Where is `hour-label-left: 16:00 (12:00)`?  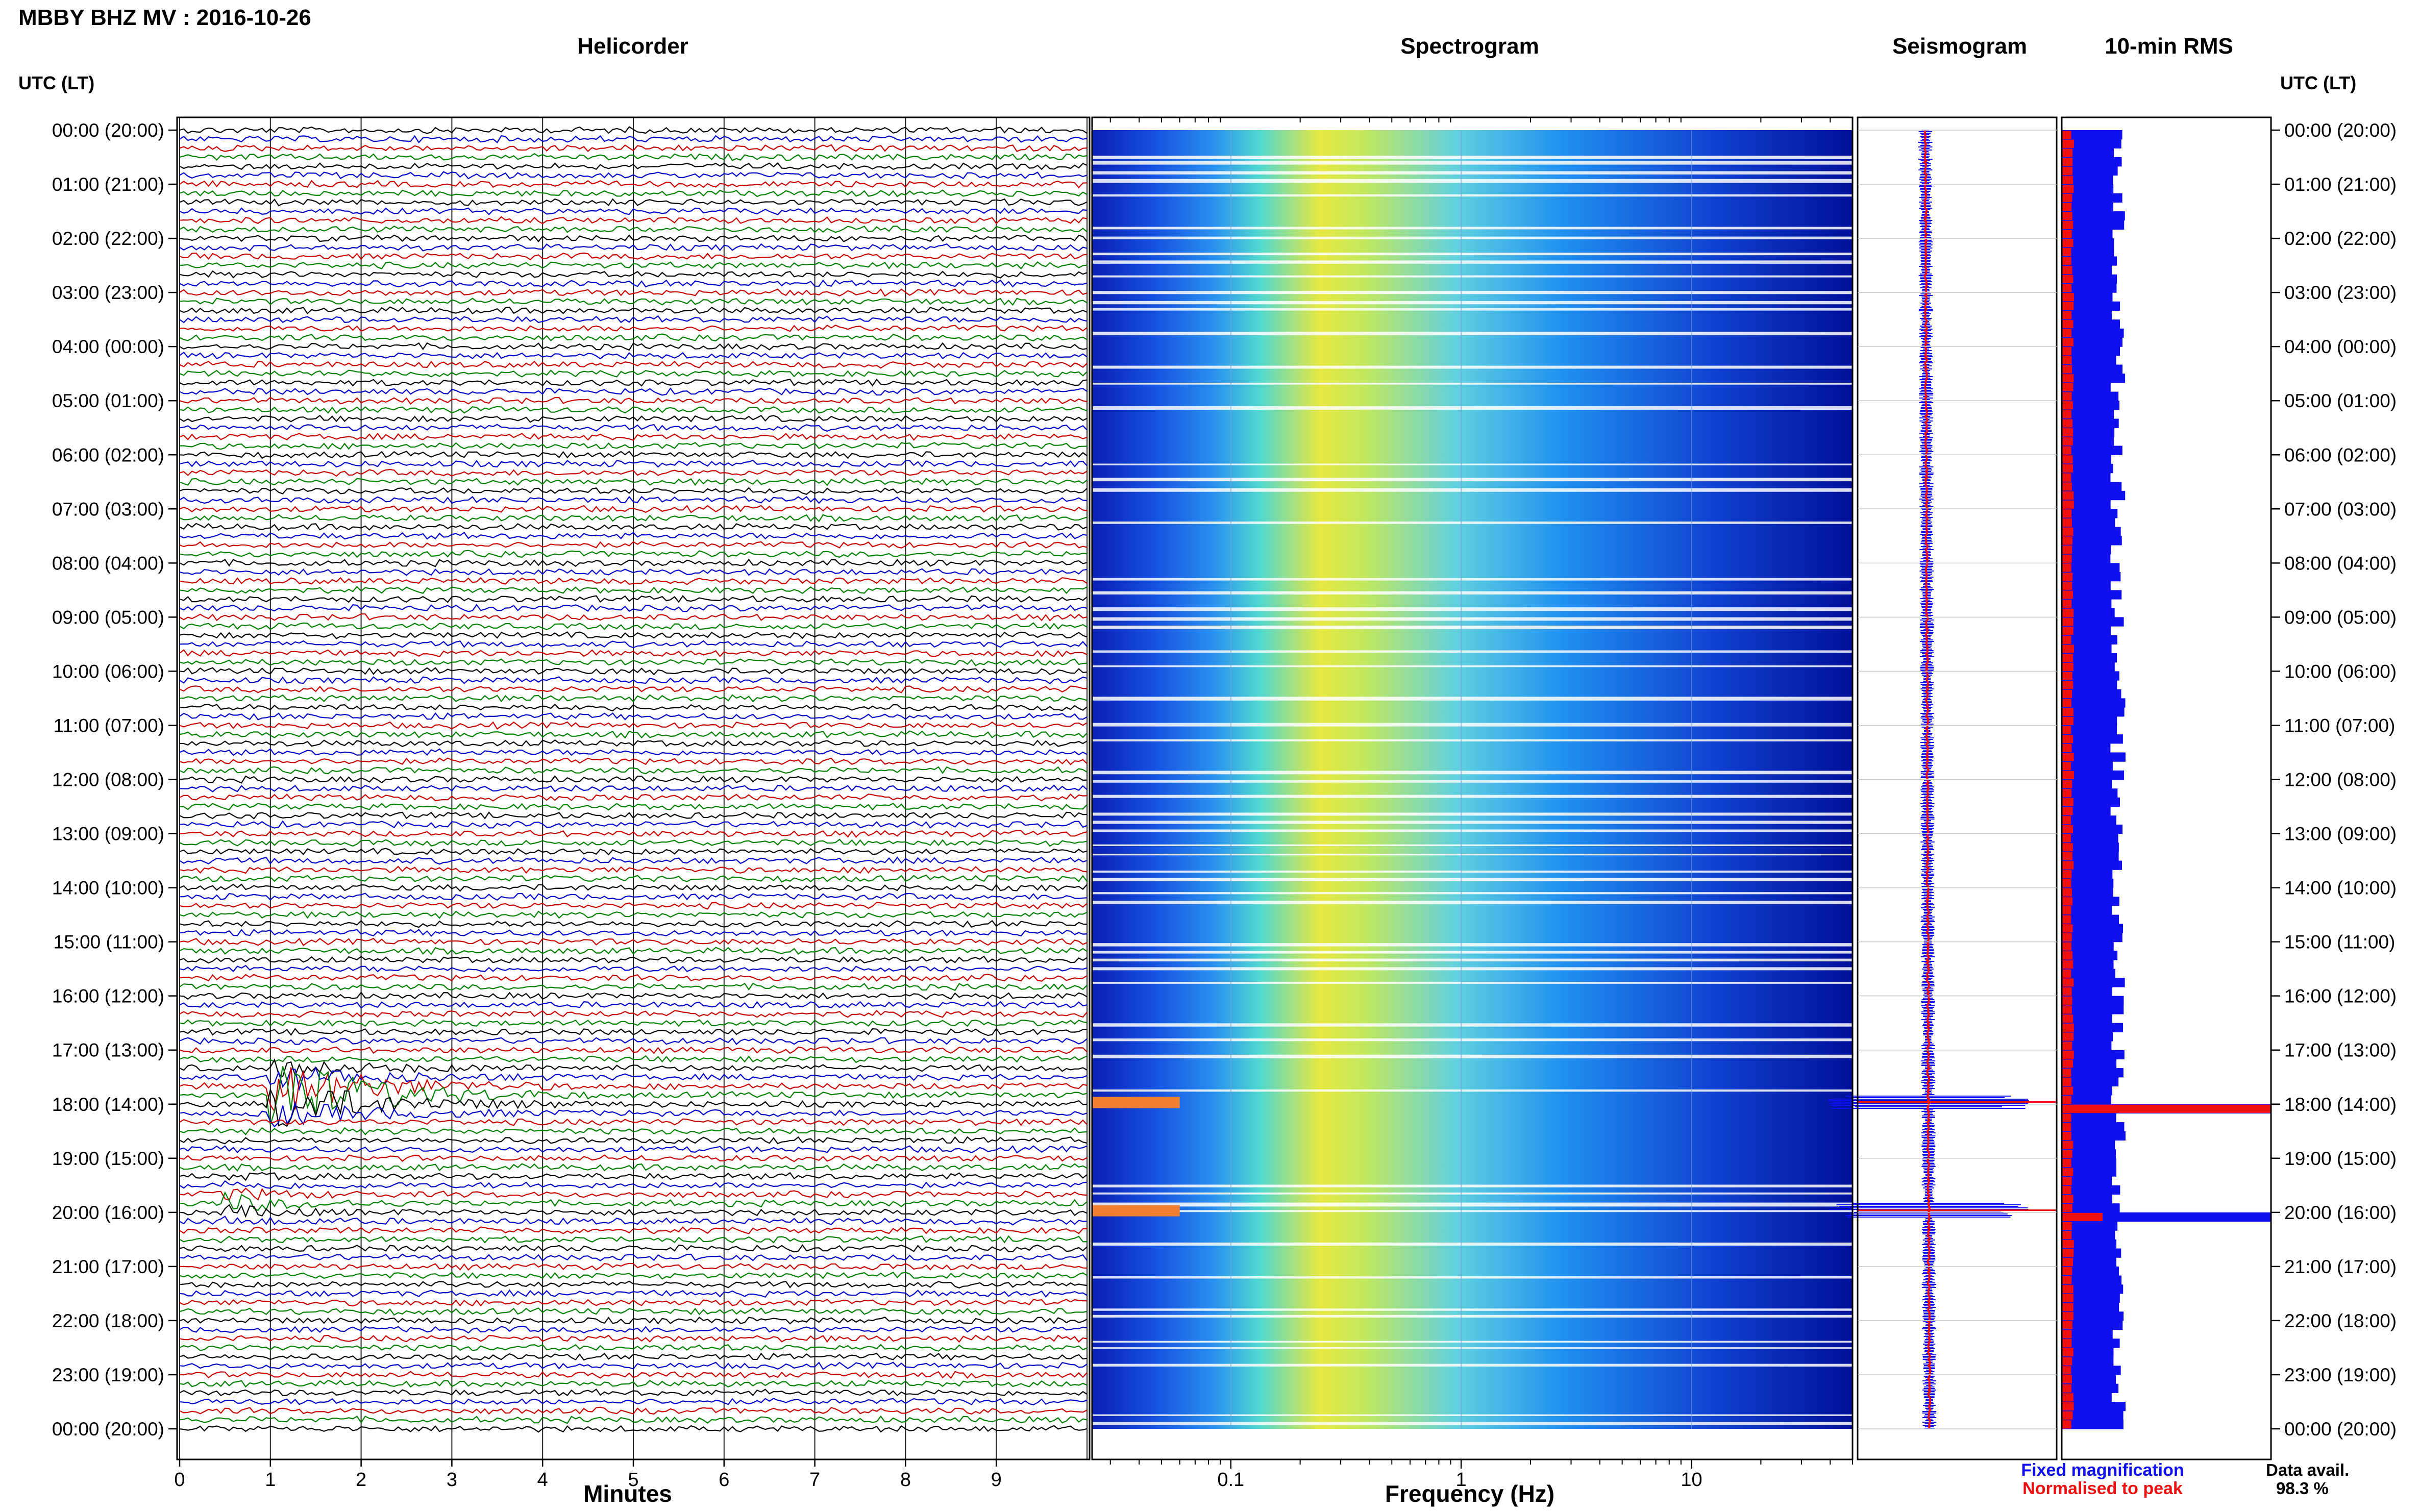 hour-label-left: 16:00 (12:00) is located at coordinates (108, 996).